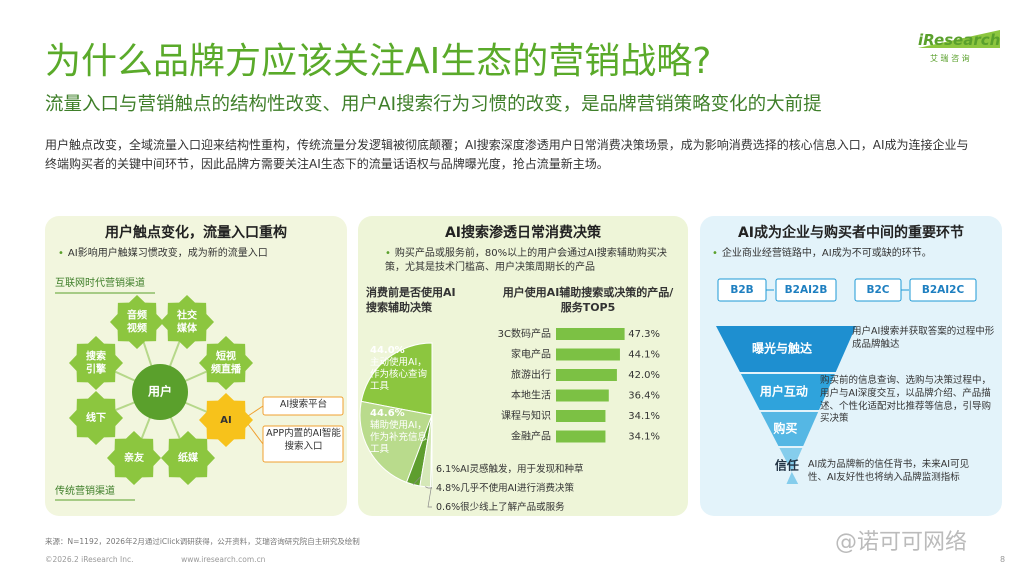  What do you see at coordinates (644, 334) in the screenshot?
I see `bar-value: 47.3%` at bounding box center [644, 334].